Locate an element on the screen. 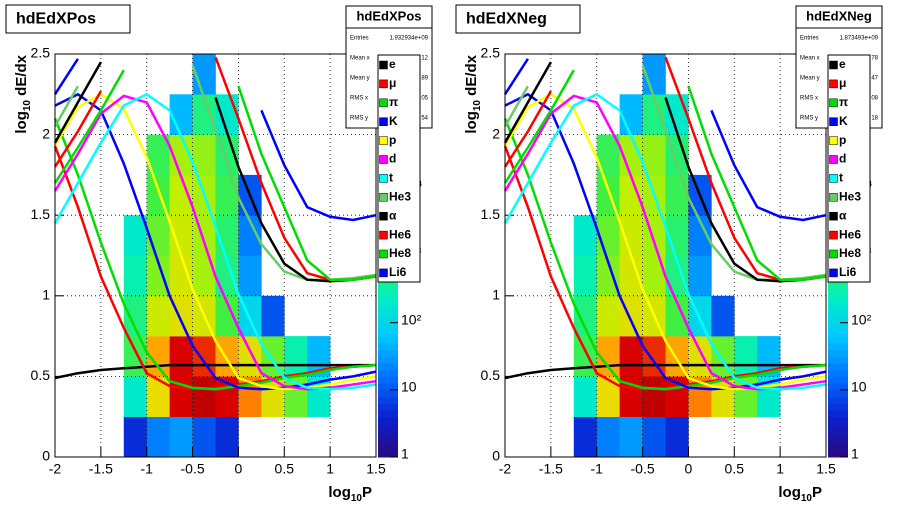 The height and width of the screenshot is (514, 900). y-axis-label-main: log is located at coordinates (471, 122).